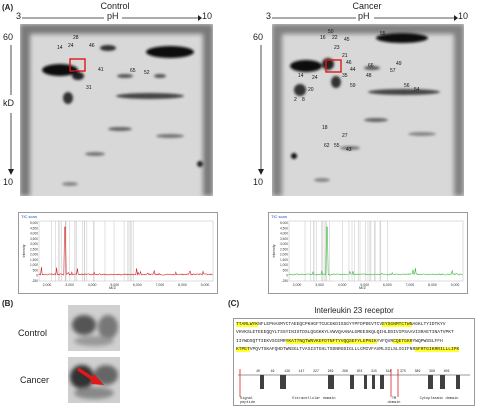  What do you see at coordinates (34, 255) in the screenshot?
I see `ms-ytick: 2,000` at bounding box center [34, 255].